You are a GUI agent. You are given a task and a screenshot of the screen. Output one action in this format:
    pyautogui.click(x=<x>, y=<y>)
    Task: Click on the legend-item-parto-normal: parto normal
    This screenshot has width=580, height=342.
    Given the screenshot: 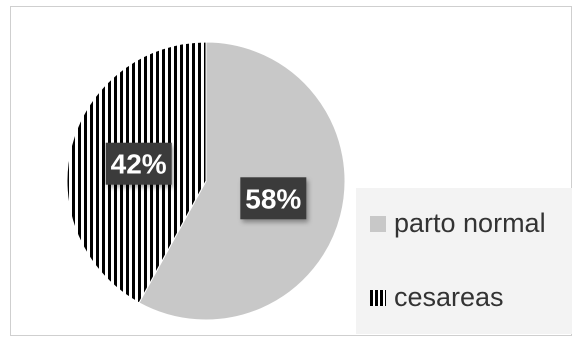 What is the action you would take?
    pyautogui.click(x=458, y=223)
    